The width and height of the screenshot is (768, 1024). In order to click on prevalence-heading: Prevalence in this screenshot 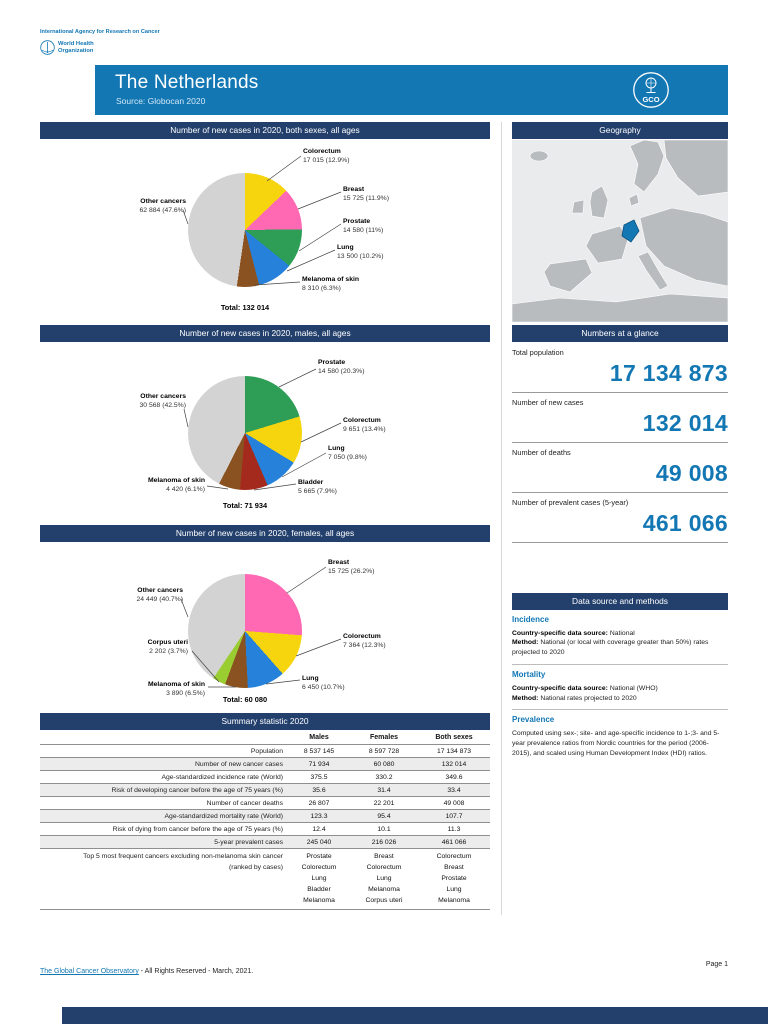, I will do `click(533, 720)`.